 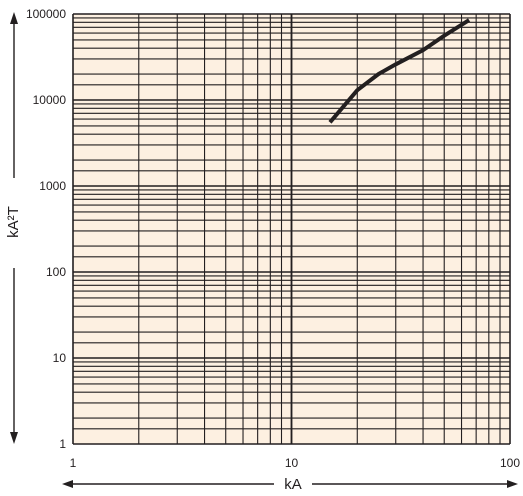 What do you see at coordinates (292, 463) in the screenshot?
I see `x-tick-label: 10` at bounding box center [292, 463].